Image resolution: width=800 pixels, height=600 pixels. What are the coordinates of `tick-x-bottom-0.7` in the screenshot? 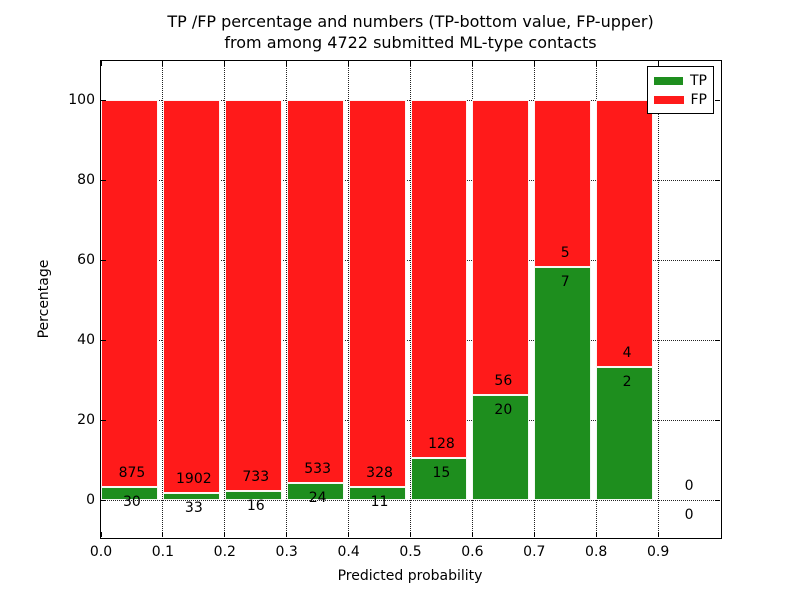 It's located at (534, 534).